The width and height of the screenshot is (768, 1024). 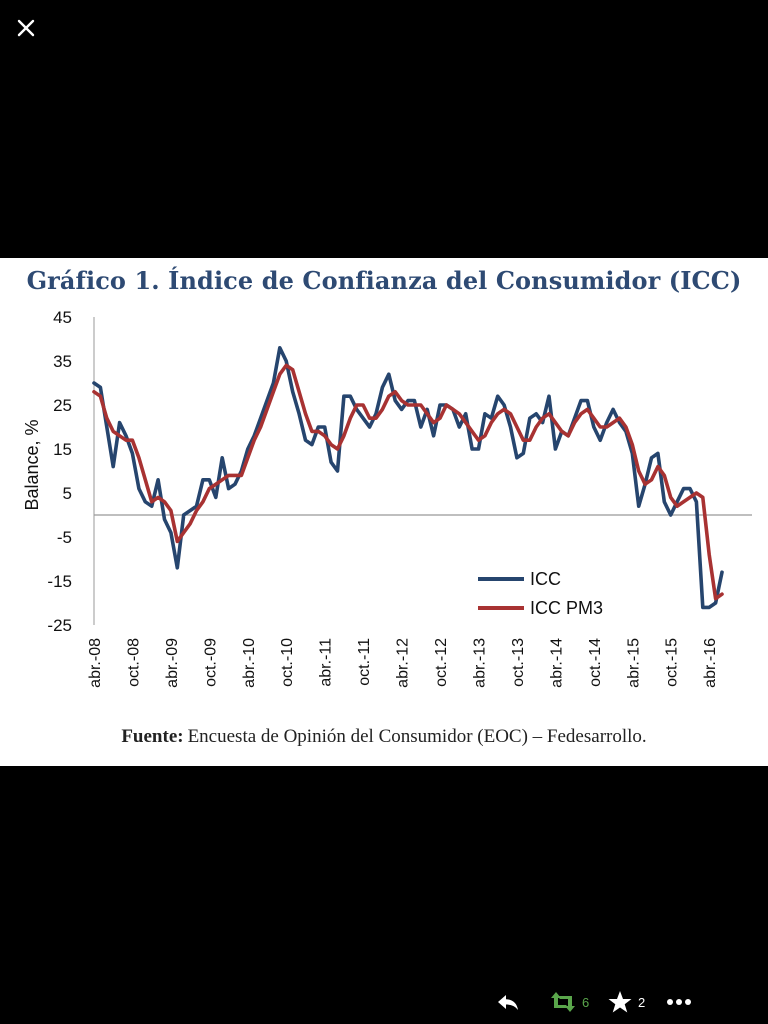 I want to click on favorite-button: 2, so click(x=625, y=1002).